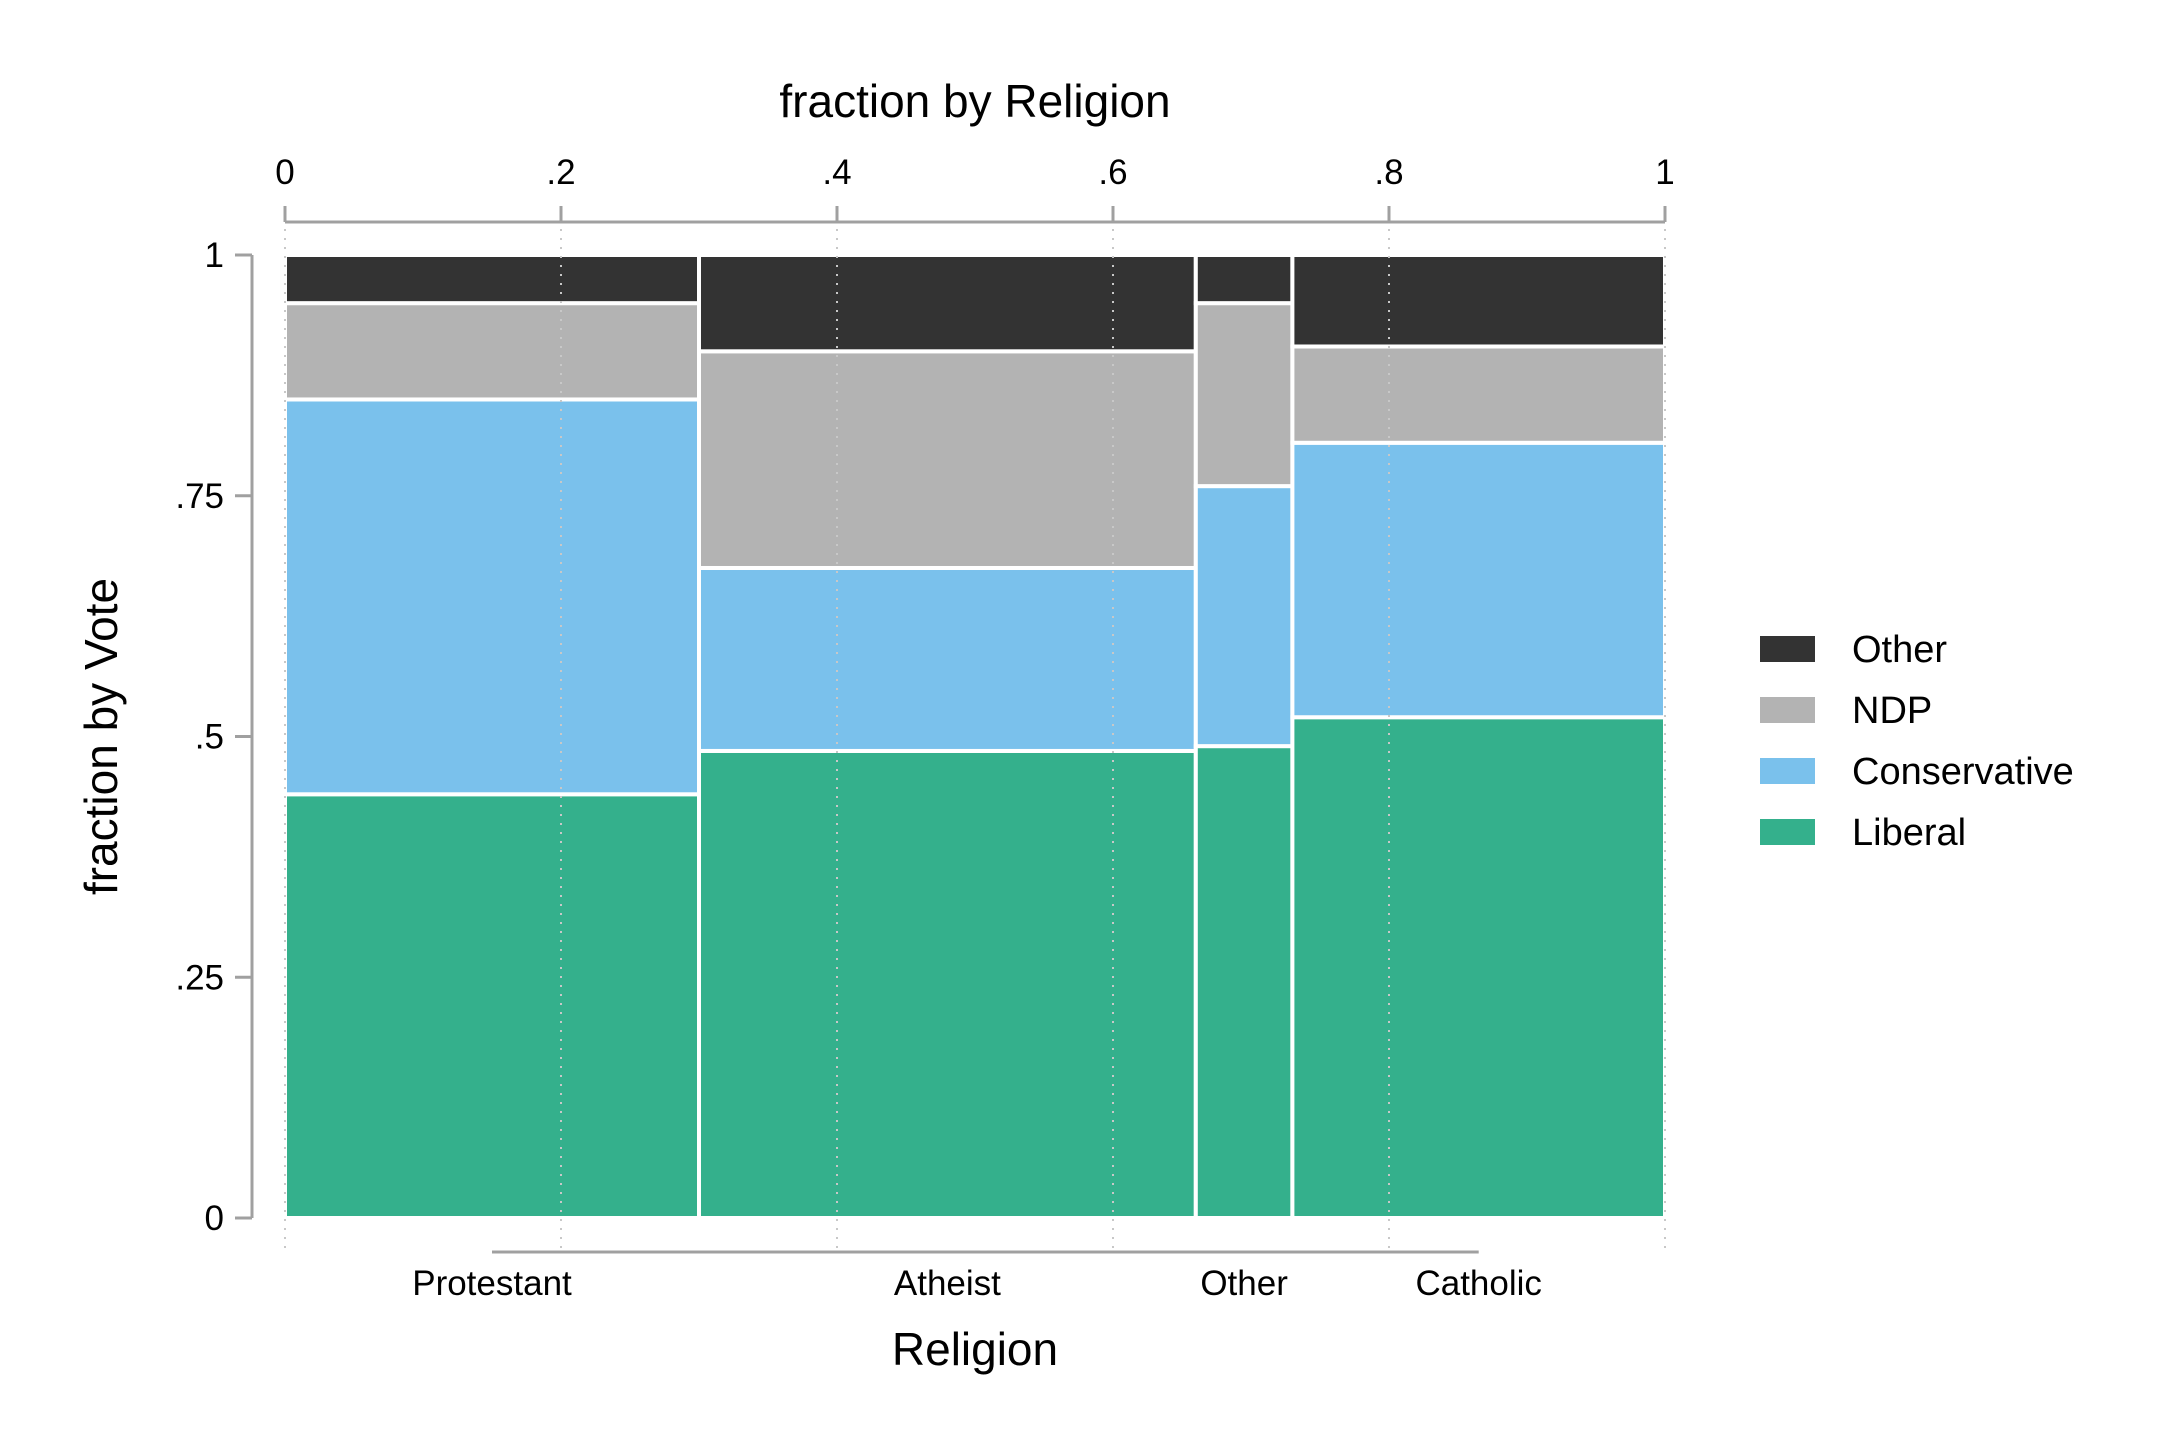  I want to click on category-label-atheist: Atheist, so click(947, 1283).